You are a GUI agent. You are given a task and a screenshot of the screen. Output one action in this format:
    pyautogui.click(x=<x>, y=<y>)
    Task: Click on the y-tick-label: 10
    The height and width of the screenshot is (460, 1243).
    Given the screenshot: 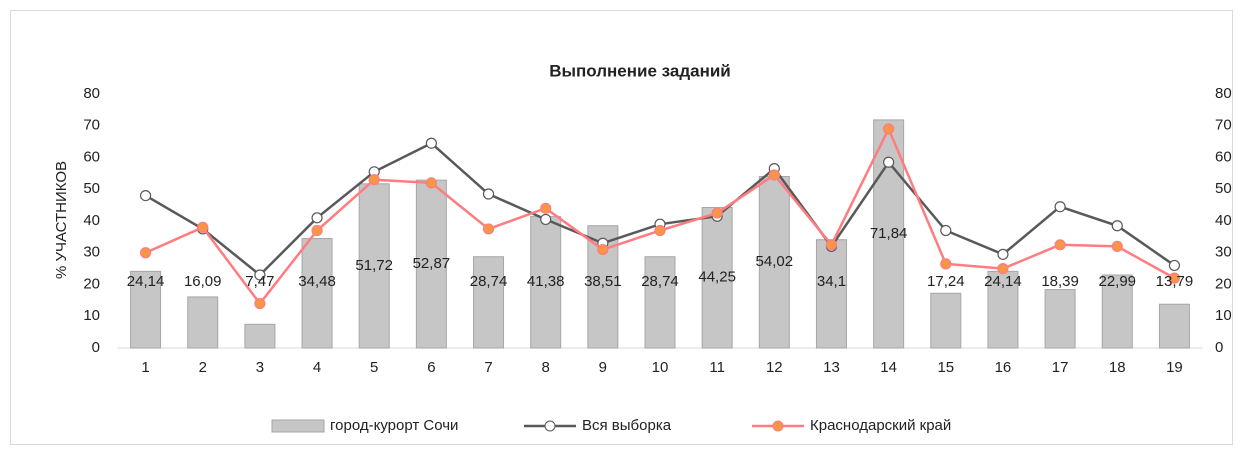 What is the action you would take?
    pyautogui.click(x=91, y=315)
    